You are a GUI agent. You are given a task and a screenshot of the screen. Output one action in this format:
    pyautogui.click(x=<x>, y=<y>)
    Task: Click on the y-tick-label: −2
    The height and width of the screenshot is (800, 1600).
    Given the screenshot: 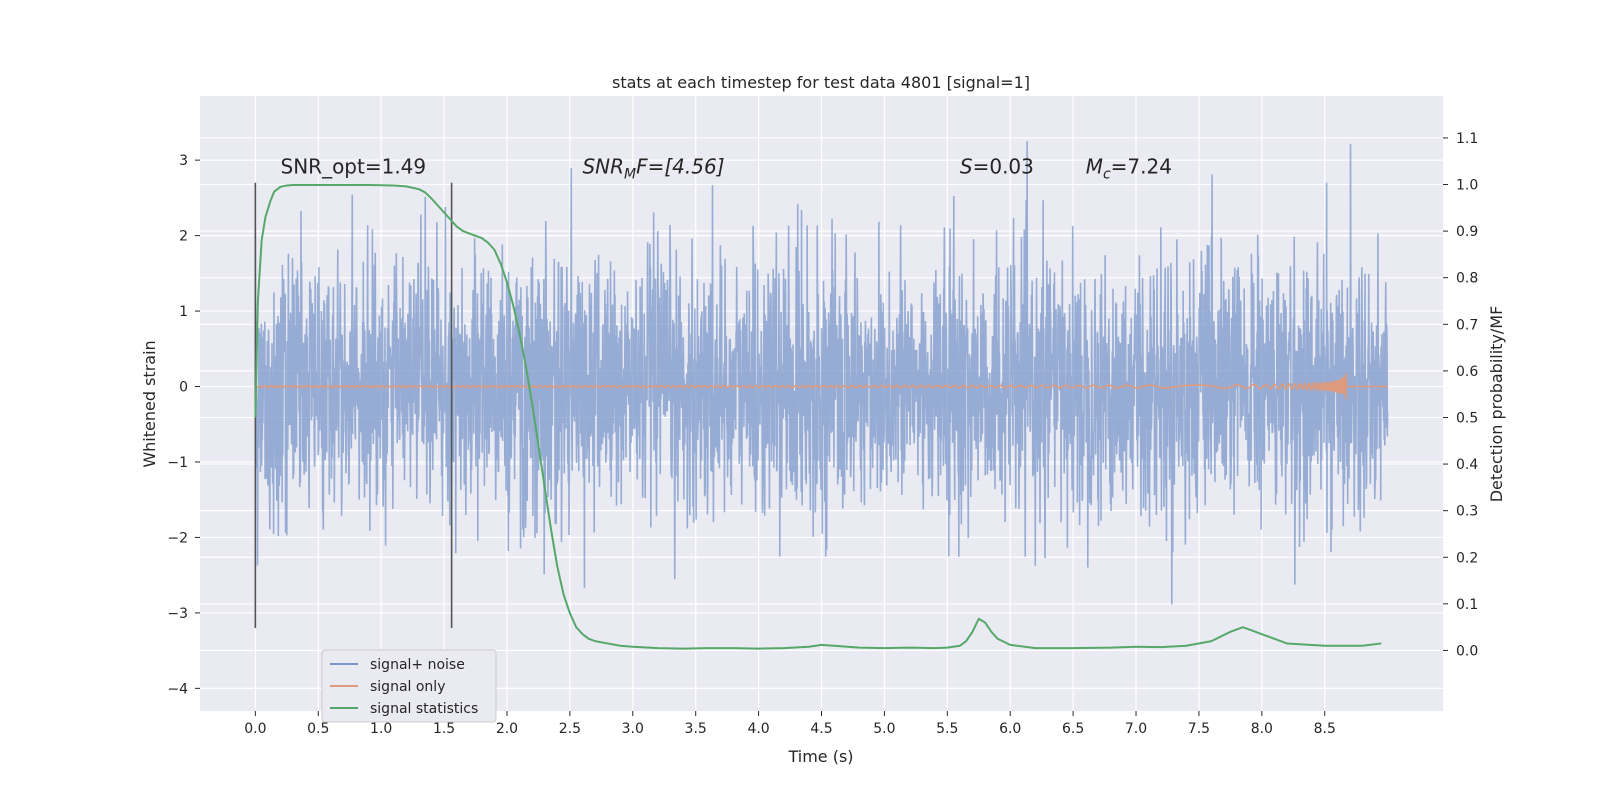 What is the action you would take?
    pyautogui.click(x=177, y=538)
    